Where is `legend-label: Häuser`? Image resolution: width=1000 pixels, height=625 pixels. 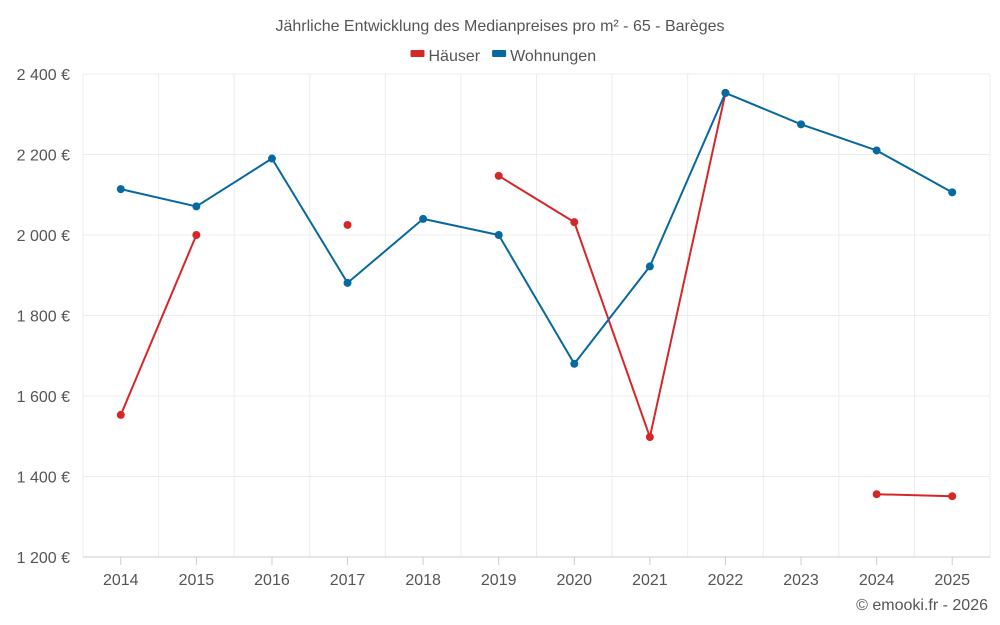 legend-label: Häuser is located at coordinates (455, 56).